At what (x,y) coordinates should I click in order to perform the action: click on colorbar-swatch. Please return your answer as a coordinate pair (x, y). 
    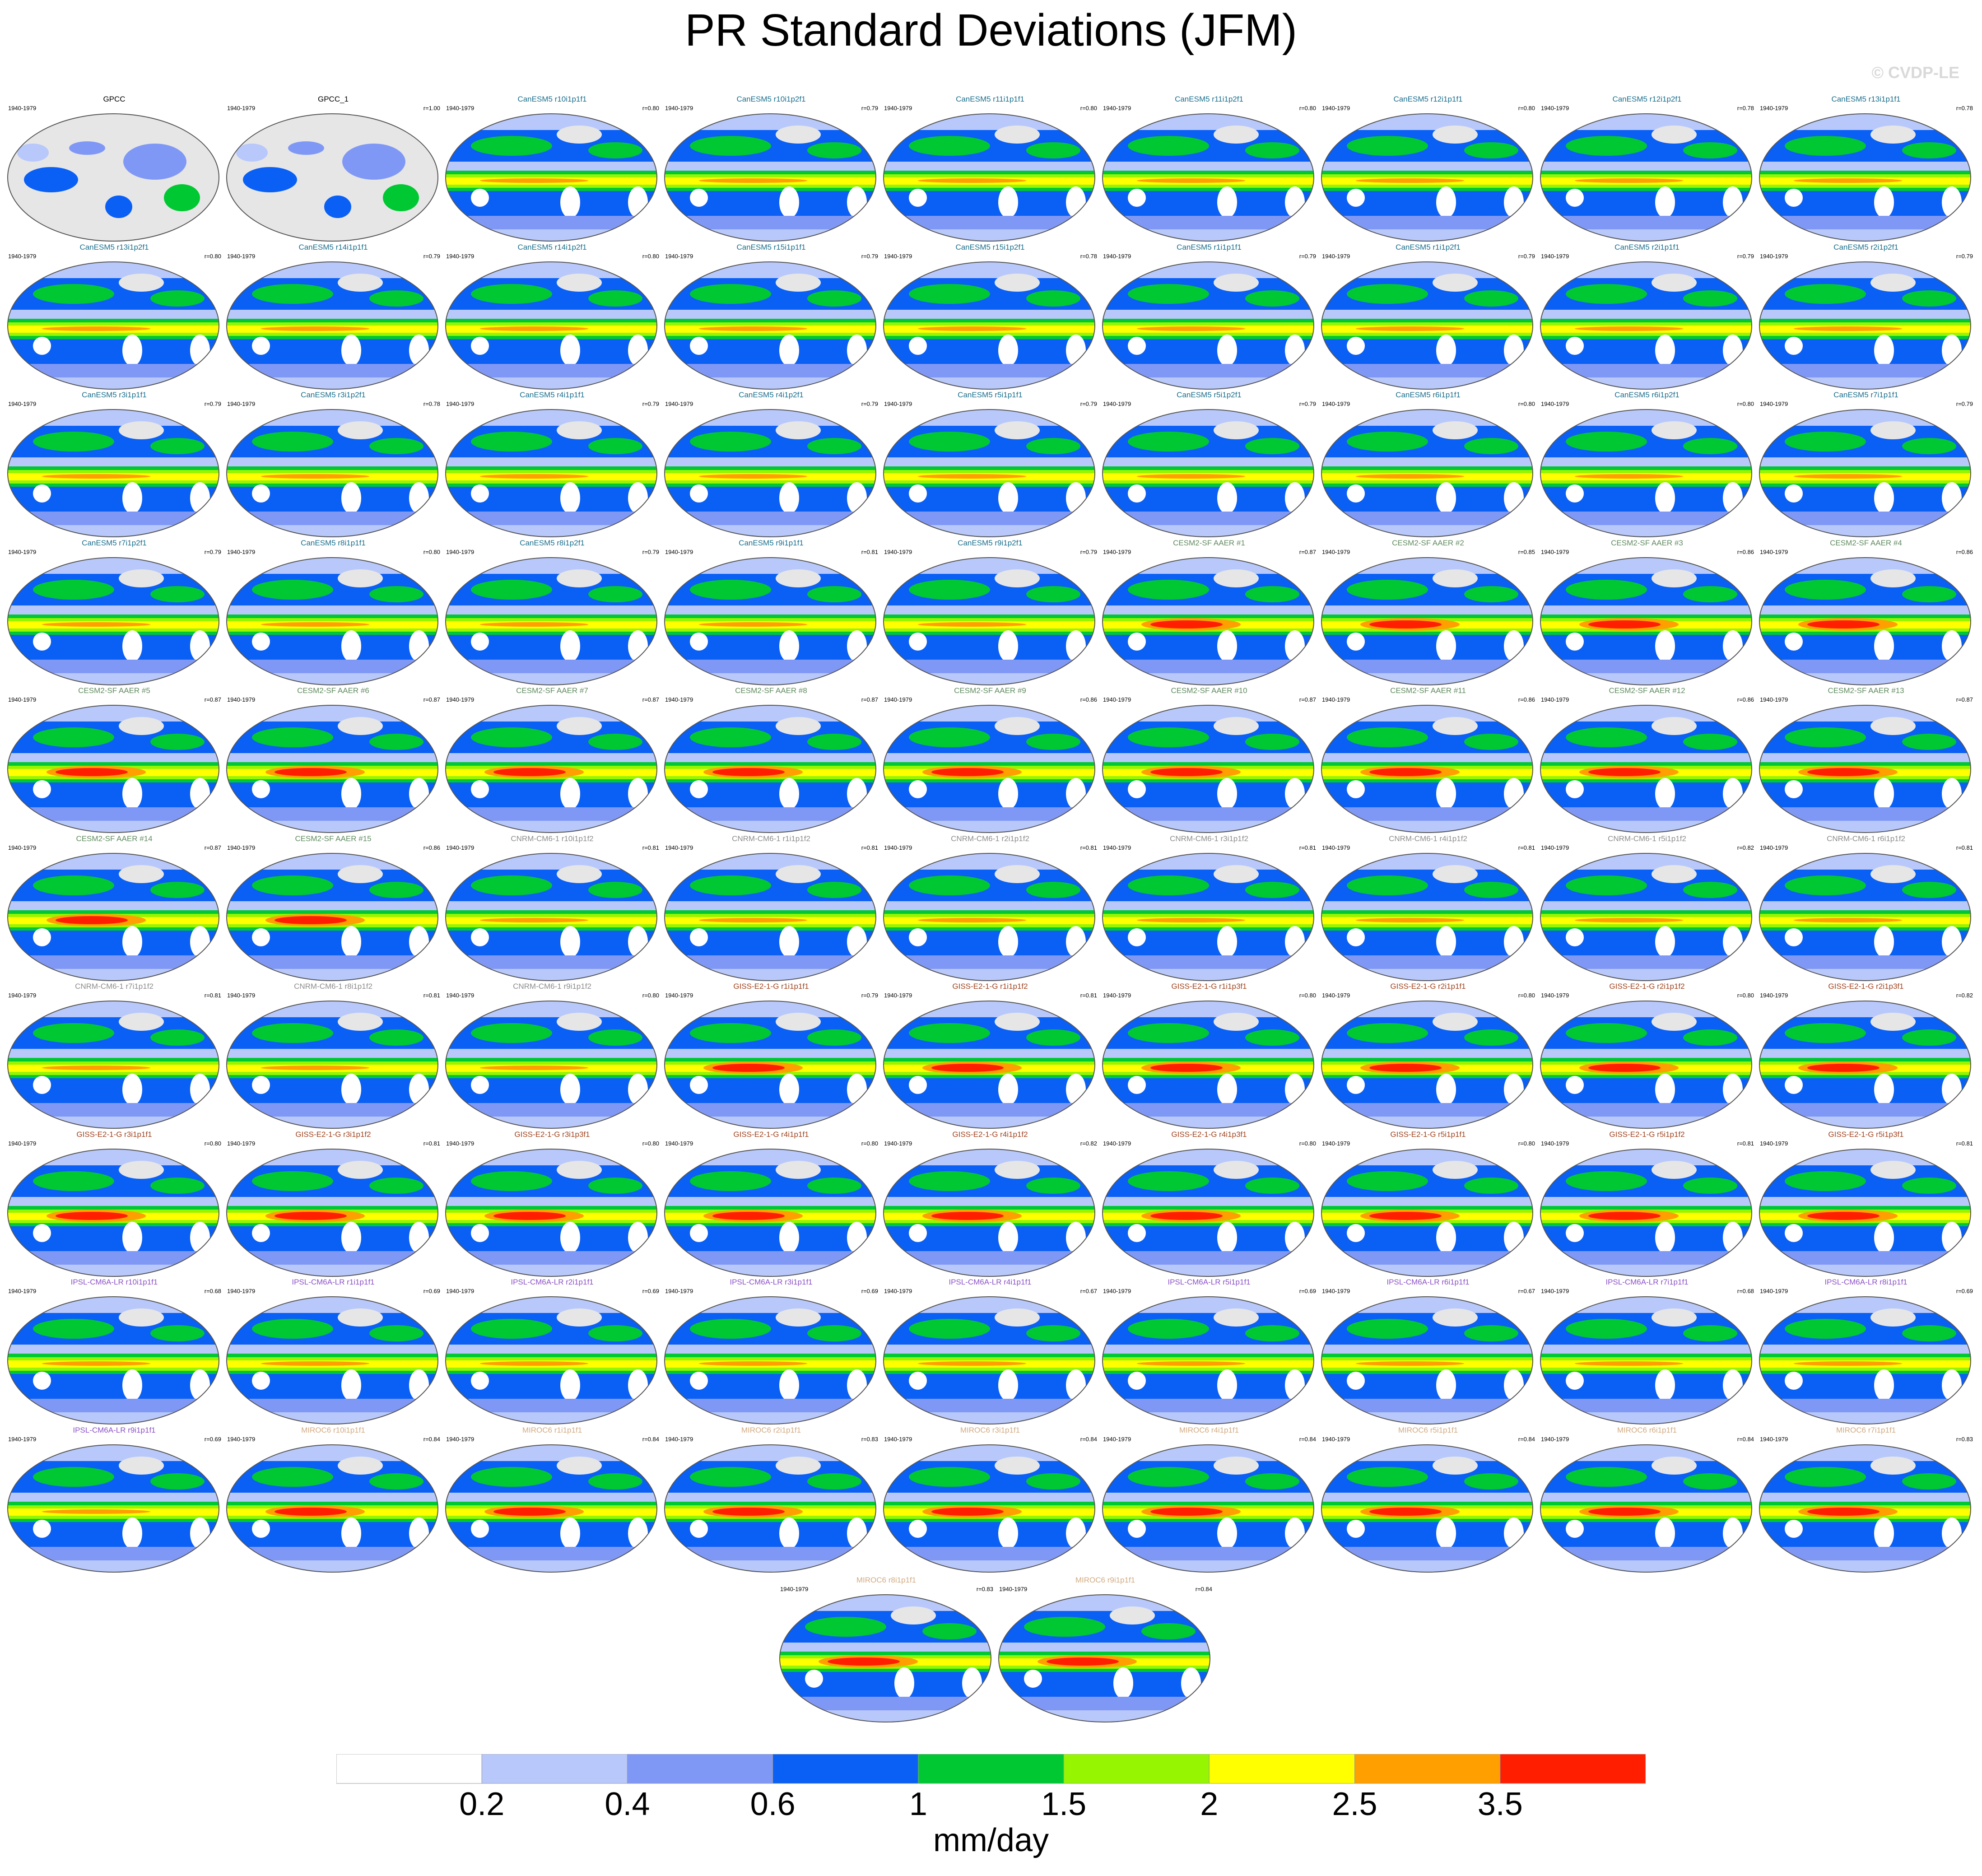
    Looking at the image, I should click on (1282, 1769).